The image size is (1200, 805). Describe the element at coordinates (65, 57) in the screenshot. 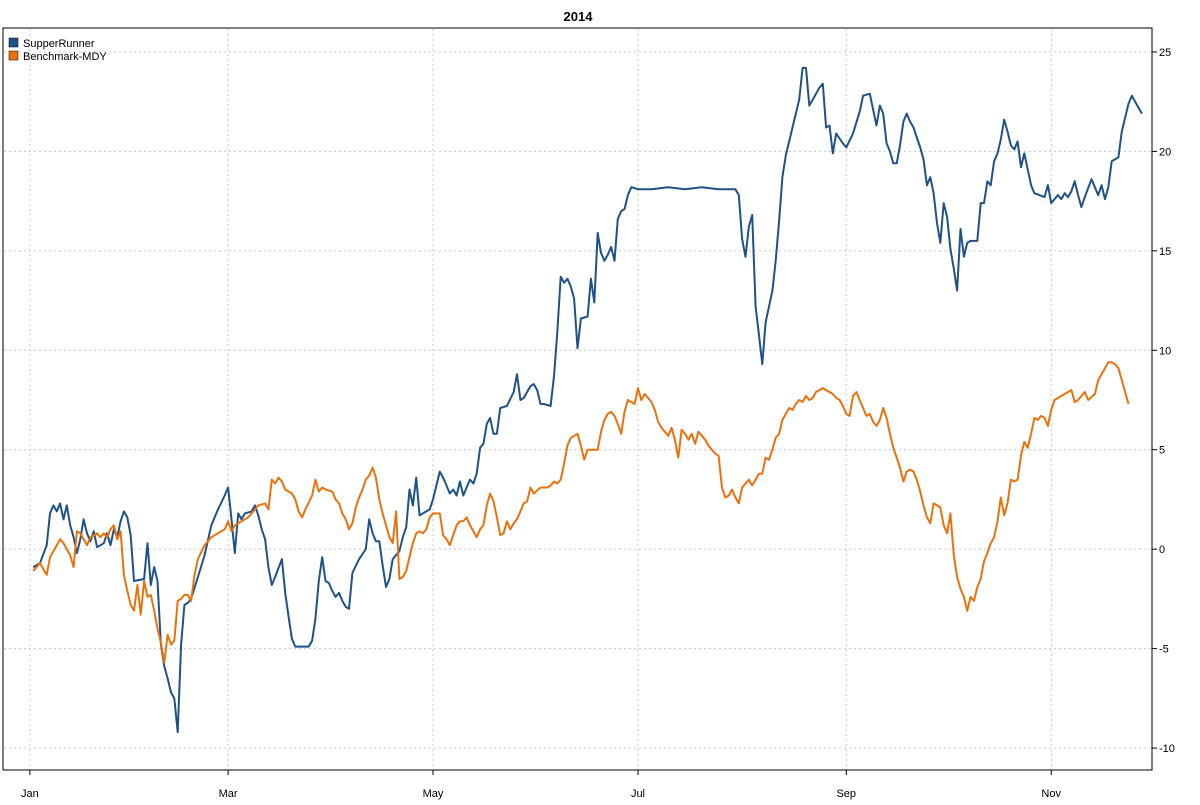

I see `legend-label-1: Benchmark-MDY` at that location.